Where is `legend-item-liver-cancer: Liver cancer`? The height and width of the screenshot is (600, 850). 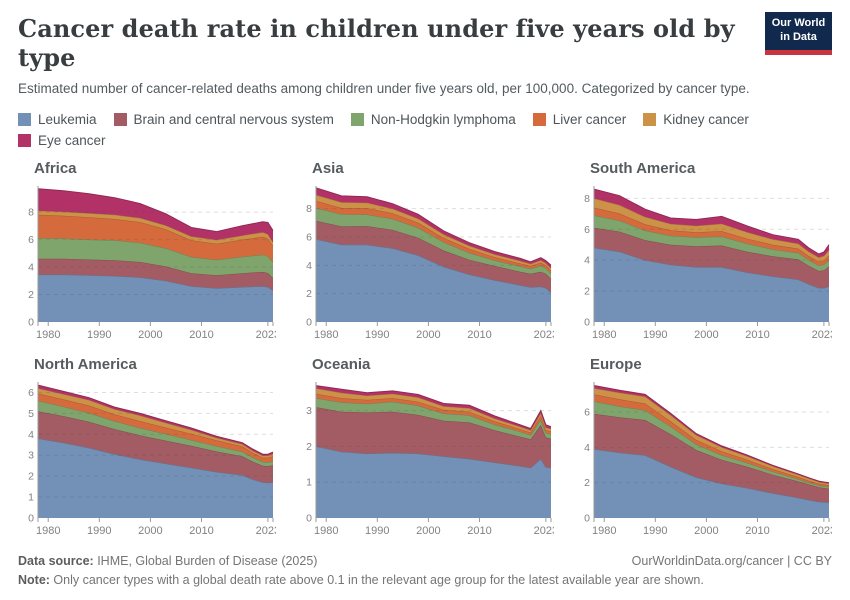 legend-item-liver-cancer: Liver cancer is located at coordinates (579, 119).